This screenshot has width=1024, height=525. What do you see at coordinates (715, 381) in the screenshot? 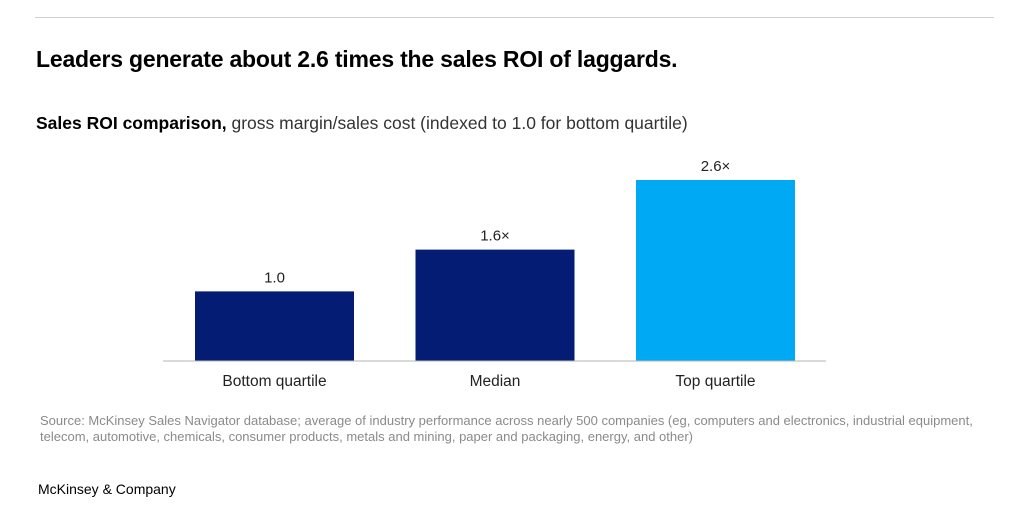
I see `category-label-top-quartile: Top quartile` at bounding box center [715, 381].